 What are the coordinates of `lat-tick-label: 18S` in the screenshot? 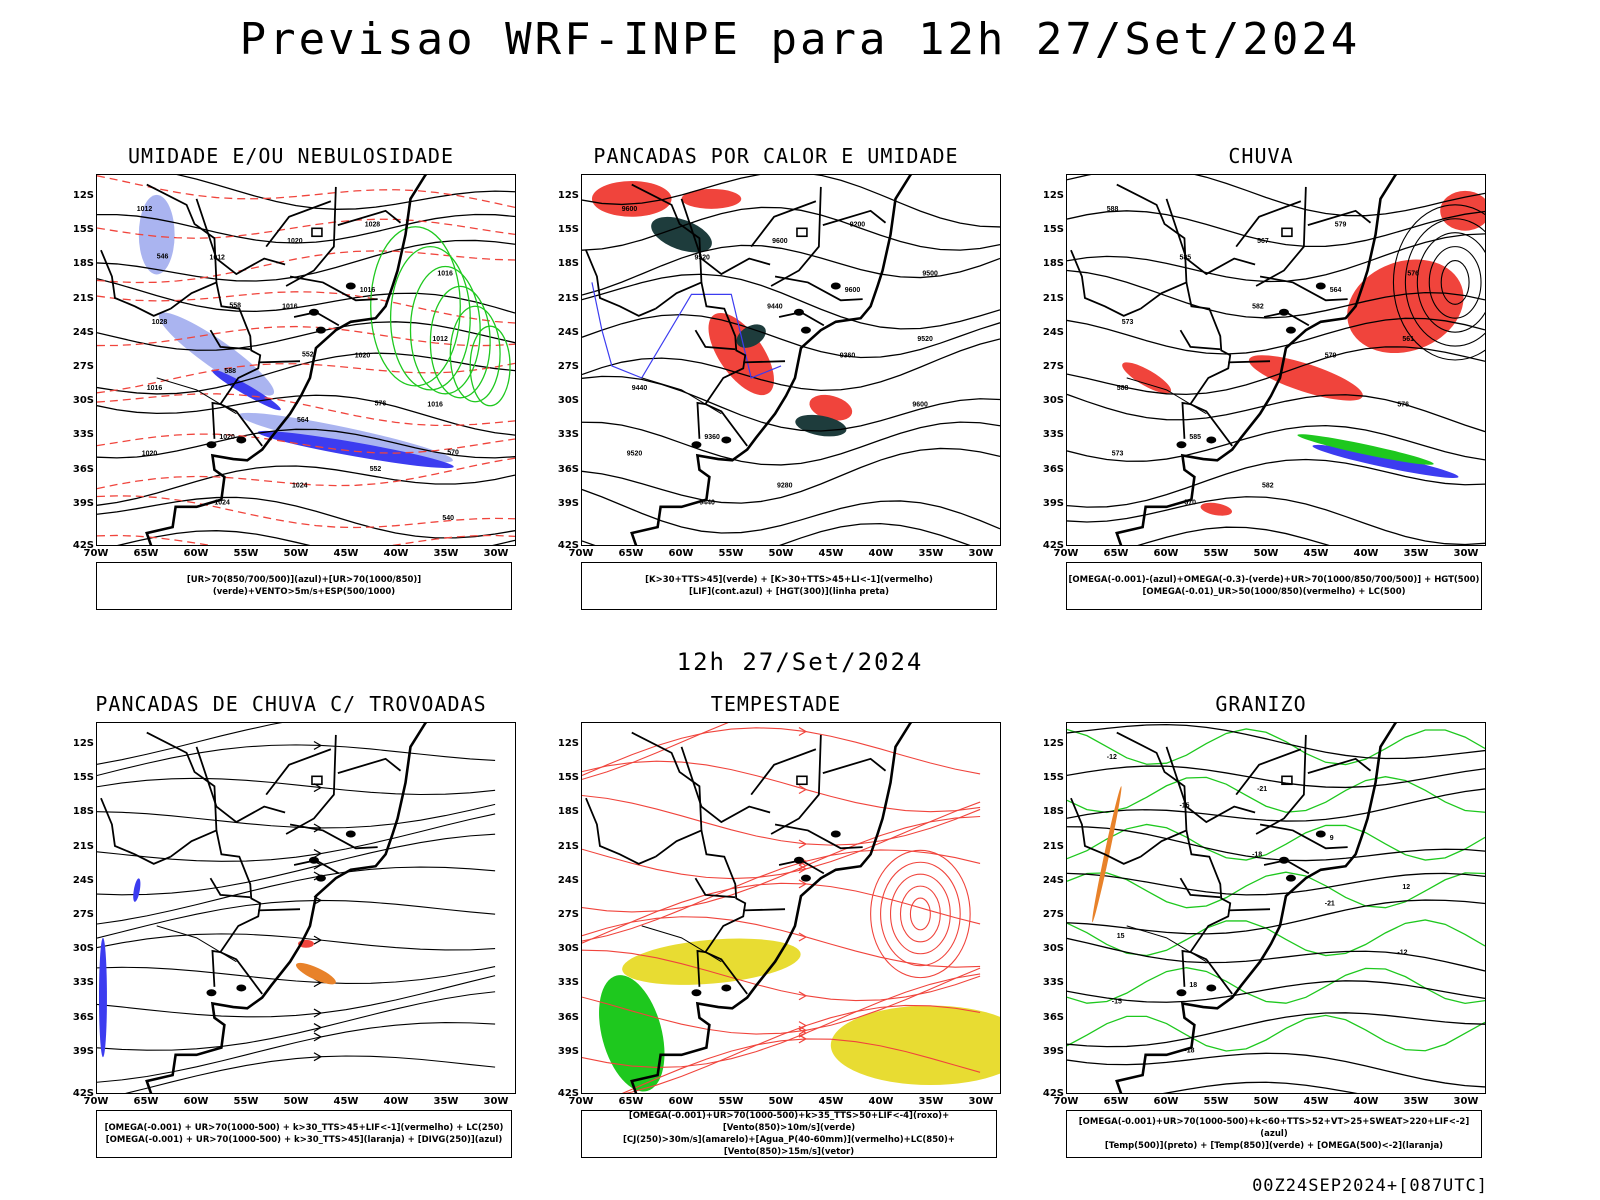 It's located at (1053, 264).